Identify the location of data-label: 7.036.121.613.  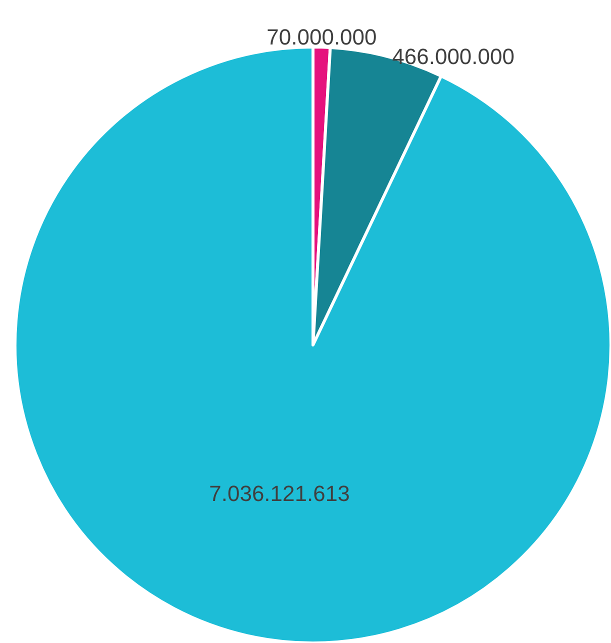
(279, 493).